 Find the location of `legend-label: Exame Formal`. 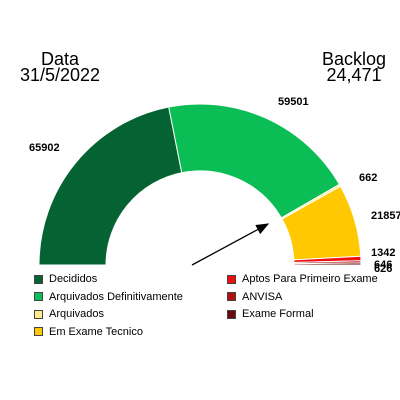

legend-label: Exame Formal is located at coordinates (278, 314).